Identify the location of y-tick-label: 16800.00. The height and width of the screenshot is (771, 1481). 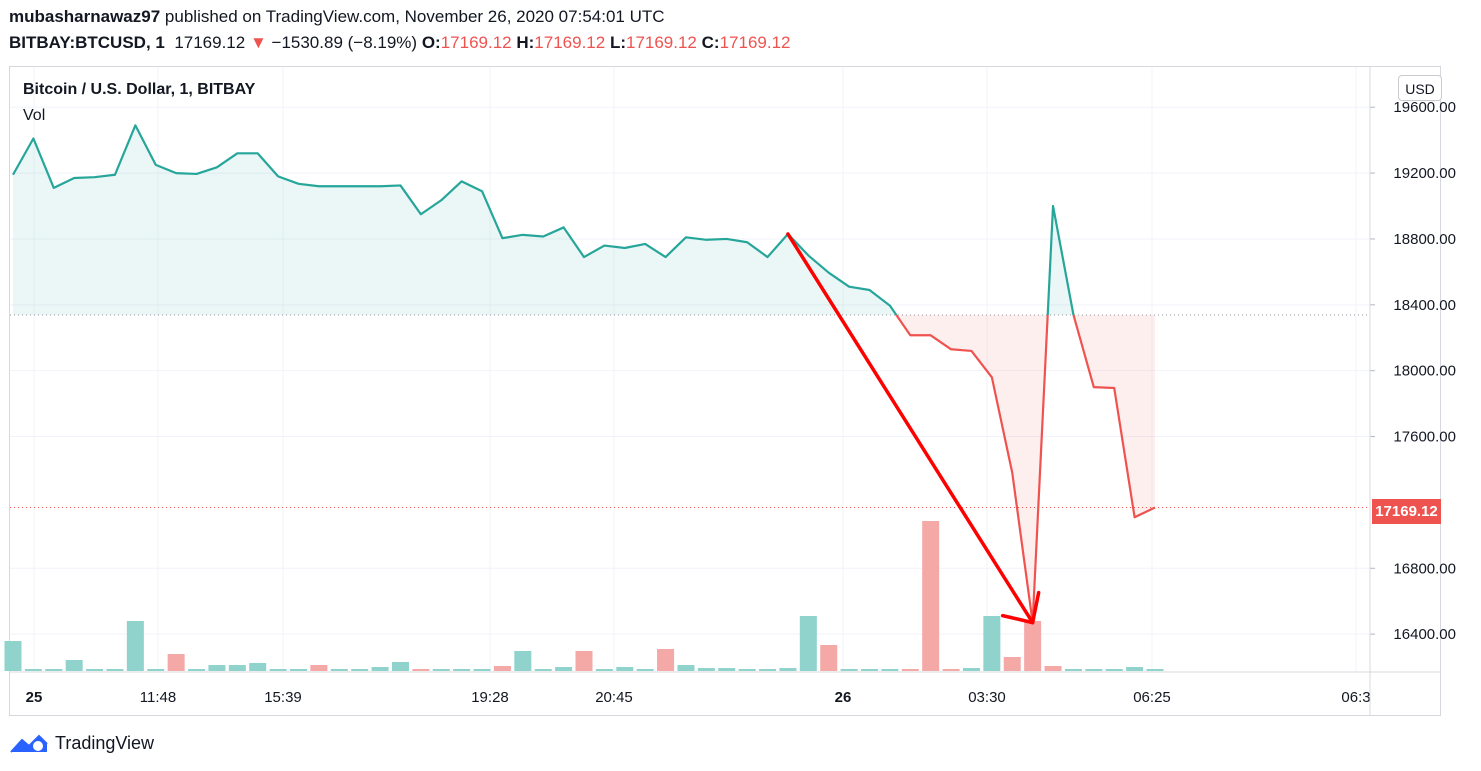
(1424, 568).